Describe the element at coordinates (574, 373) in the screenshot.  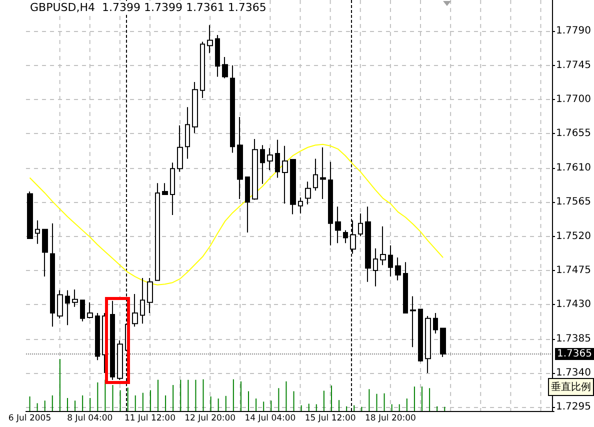
I see `y-tick-label: 1.7340` at that location.